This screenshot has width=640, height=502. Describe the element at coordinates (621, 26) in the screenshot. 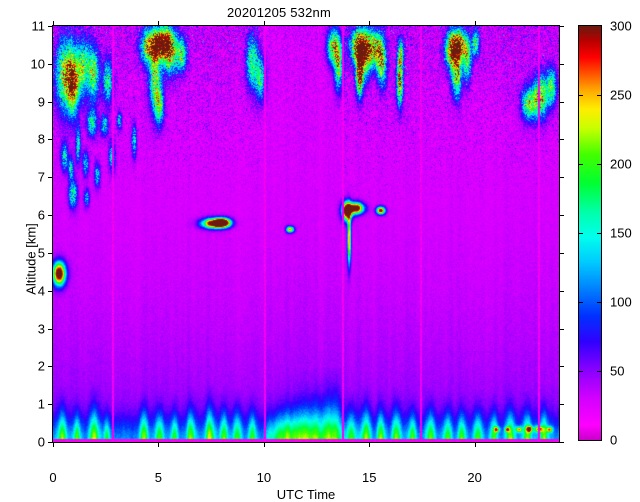

I see `colorbar-tick-label: 300` at that location.